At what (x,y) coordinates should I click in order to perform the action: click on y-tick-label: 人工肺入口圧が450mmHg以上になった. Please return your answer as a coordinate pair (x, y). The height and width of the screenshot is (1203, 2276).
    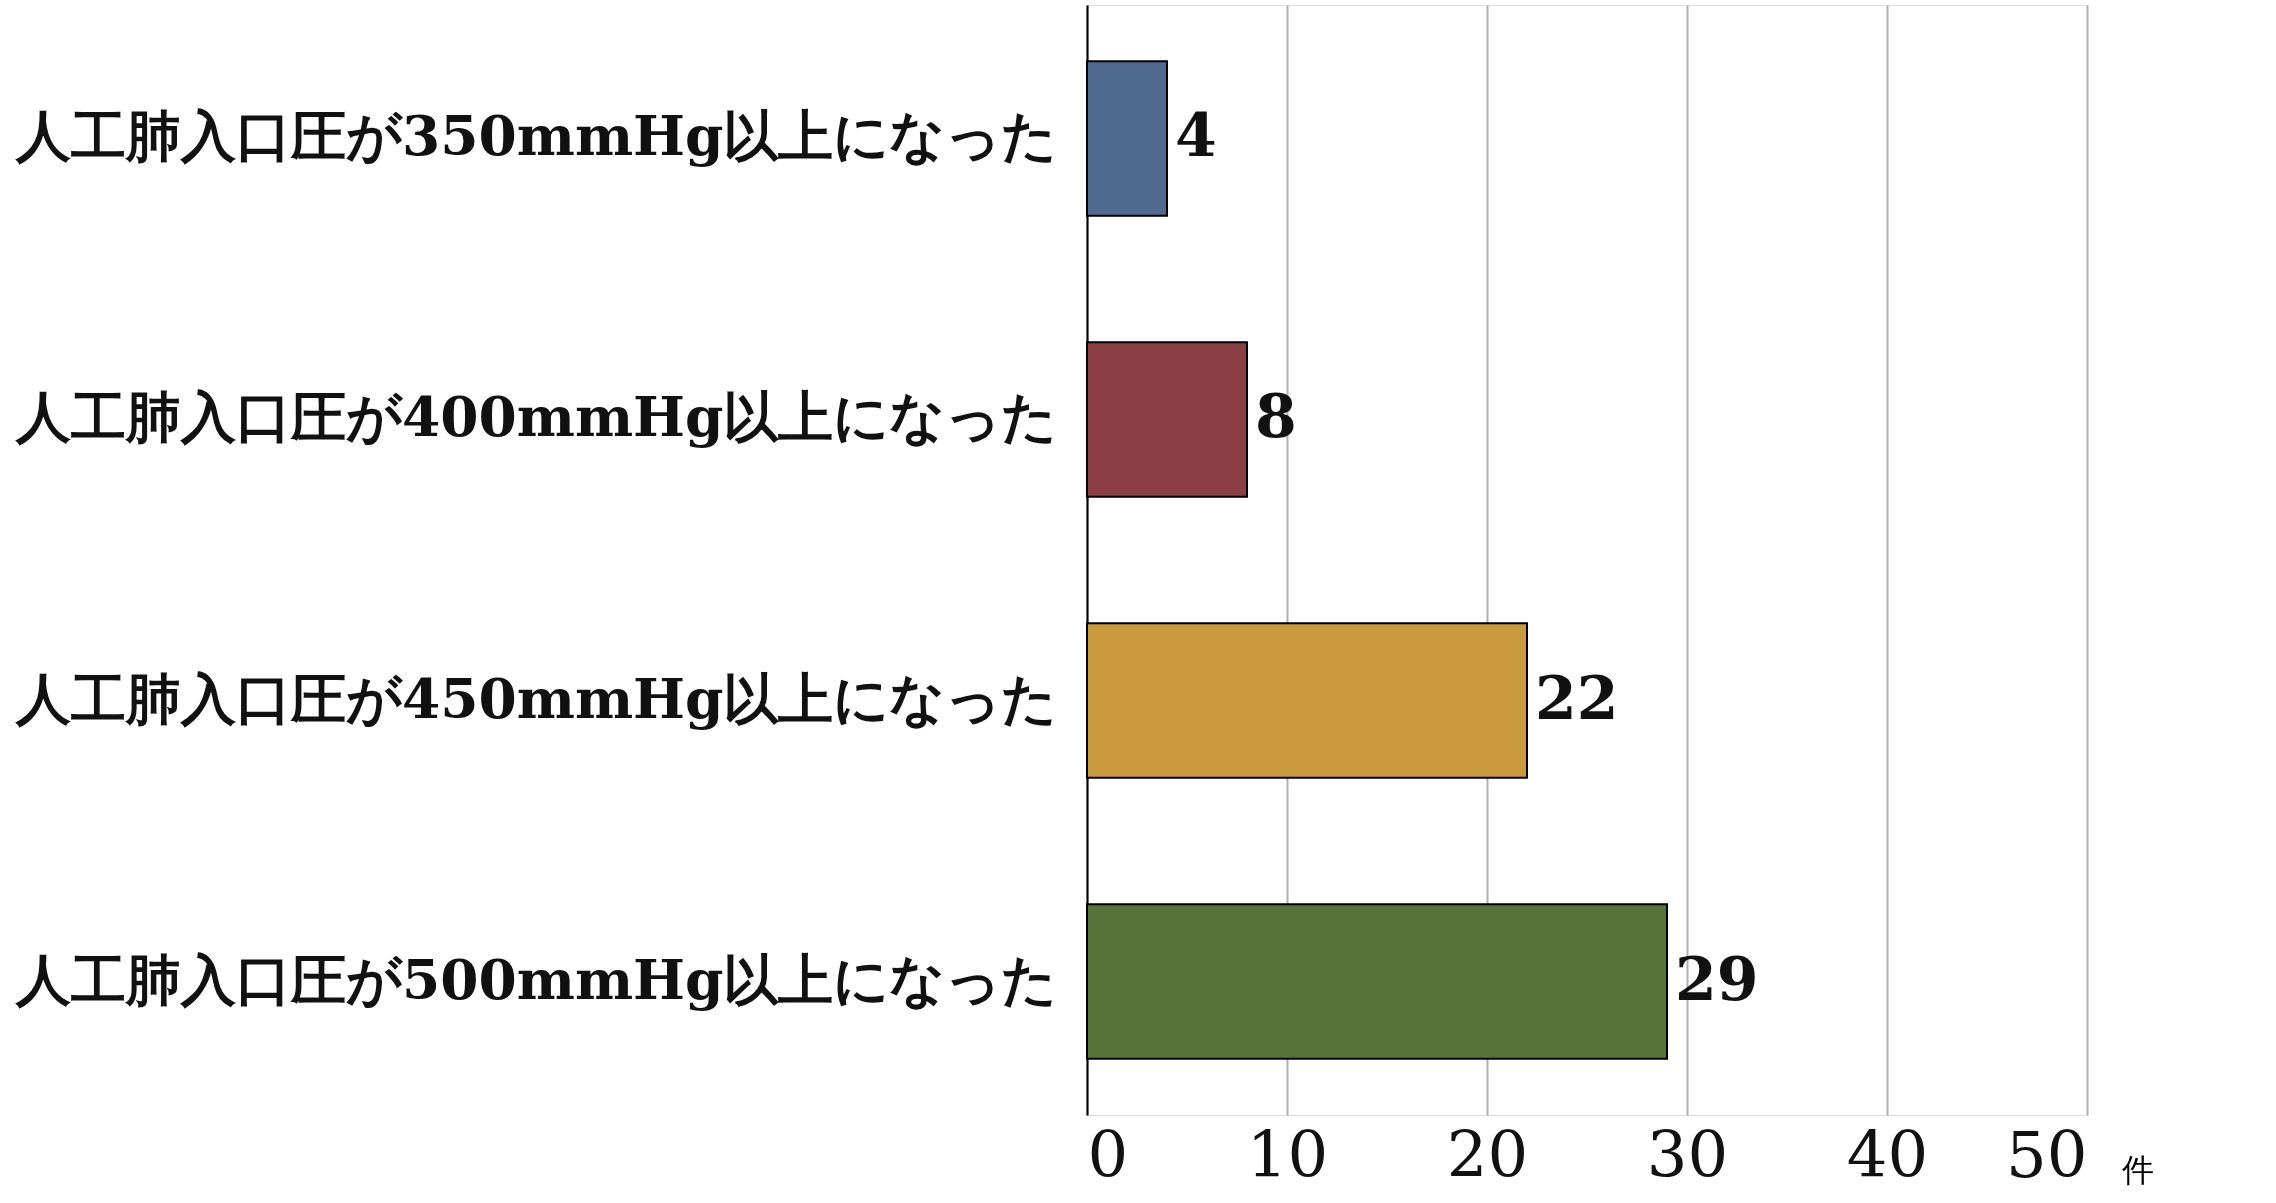
    Looking at the image, I should click on (536, 698).